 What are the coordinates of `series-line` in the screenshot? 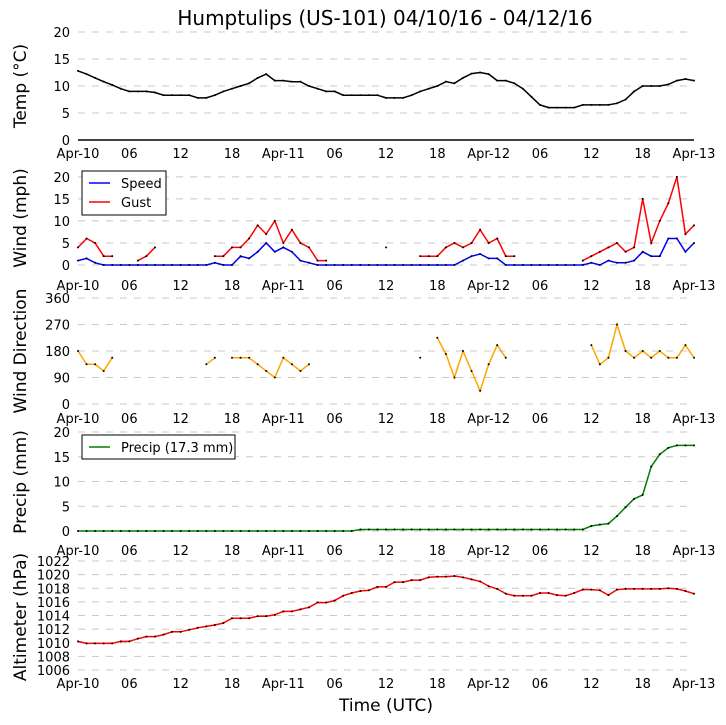 It's located at (386, 357).